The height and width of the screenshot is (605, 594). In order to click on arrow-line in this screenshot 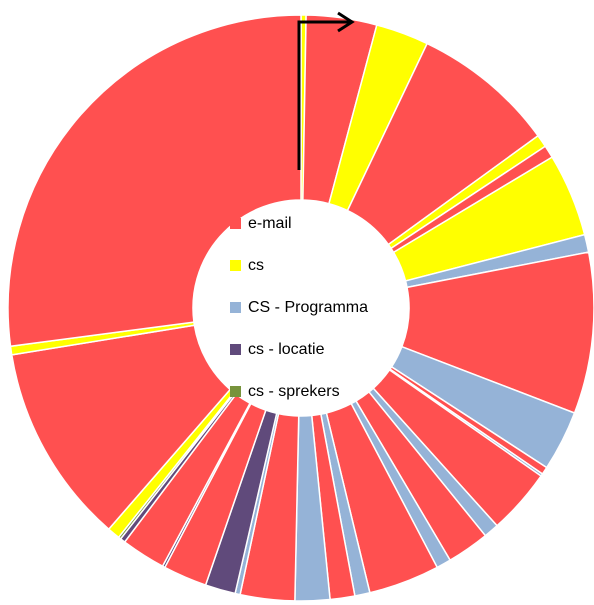, I will do `click(323, 95)`.